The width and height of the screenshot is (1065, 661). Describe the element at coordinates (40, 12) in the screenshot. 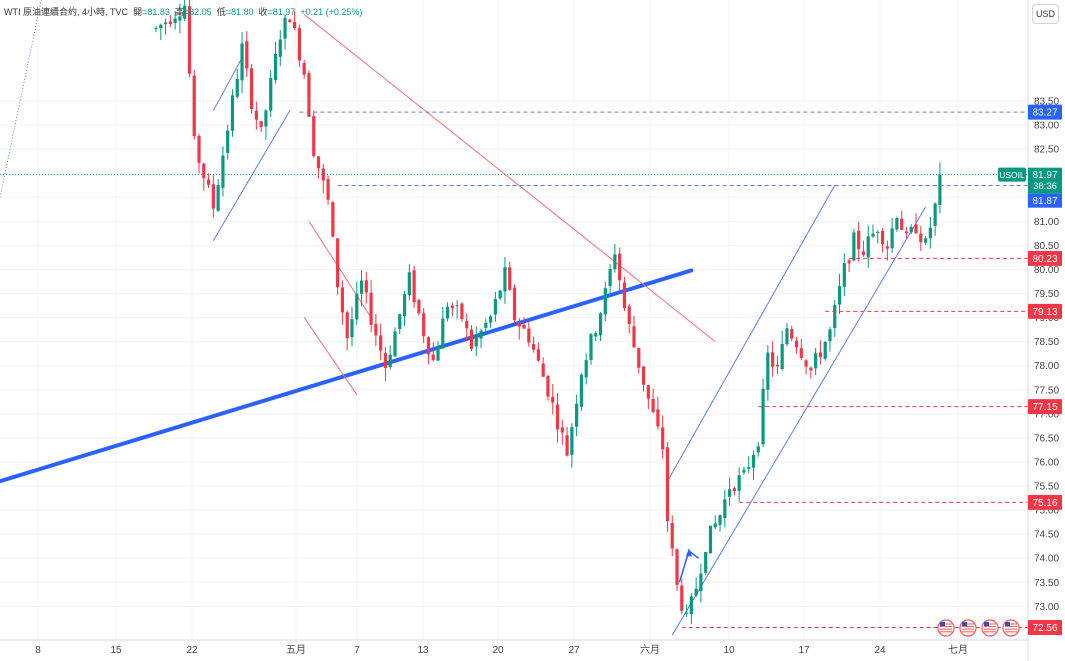

I see `symbol-name: WTI 原油連續合約` at that location.